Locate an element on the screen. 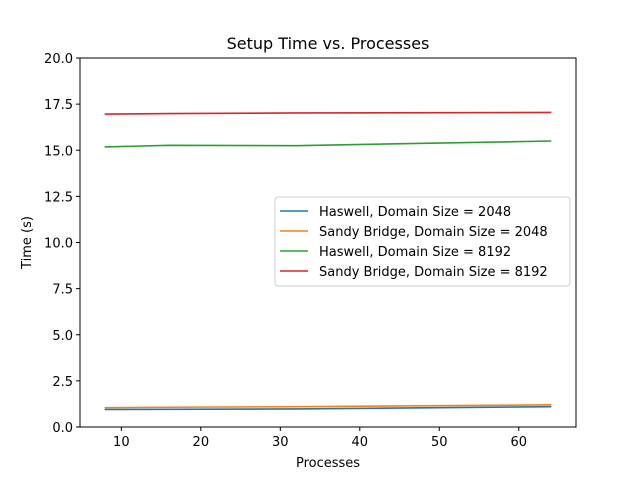 This screenshot has width=640, height=480. y-tick-label: 10.0 is located at coordinates (58, 244).